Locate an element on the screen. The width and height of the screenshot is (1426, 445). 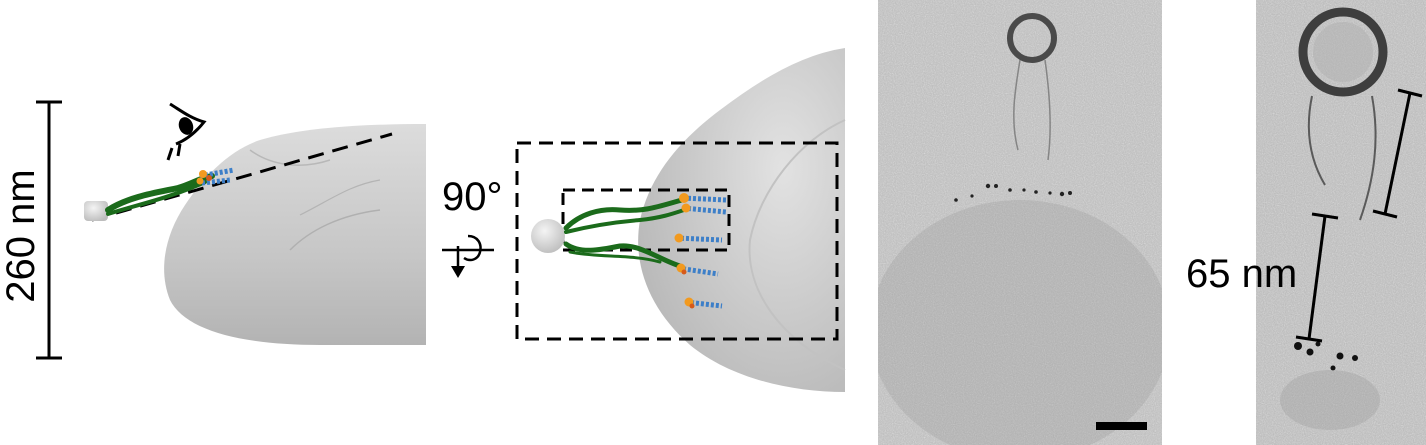
outer-dashed-box is located at coordinates (677, 241).